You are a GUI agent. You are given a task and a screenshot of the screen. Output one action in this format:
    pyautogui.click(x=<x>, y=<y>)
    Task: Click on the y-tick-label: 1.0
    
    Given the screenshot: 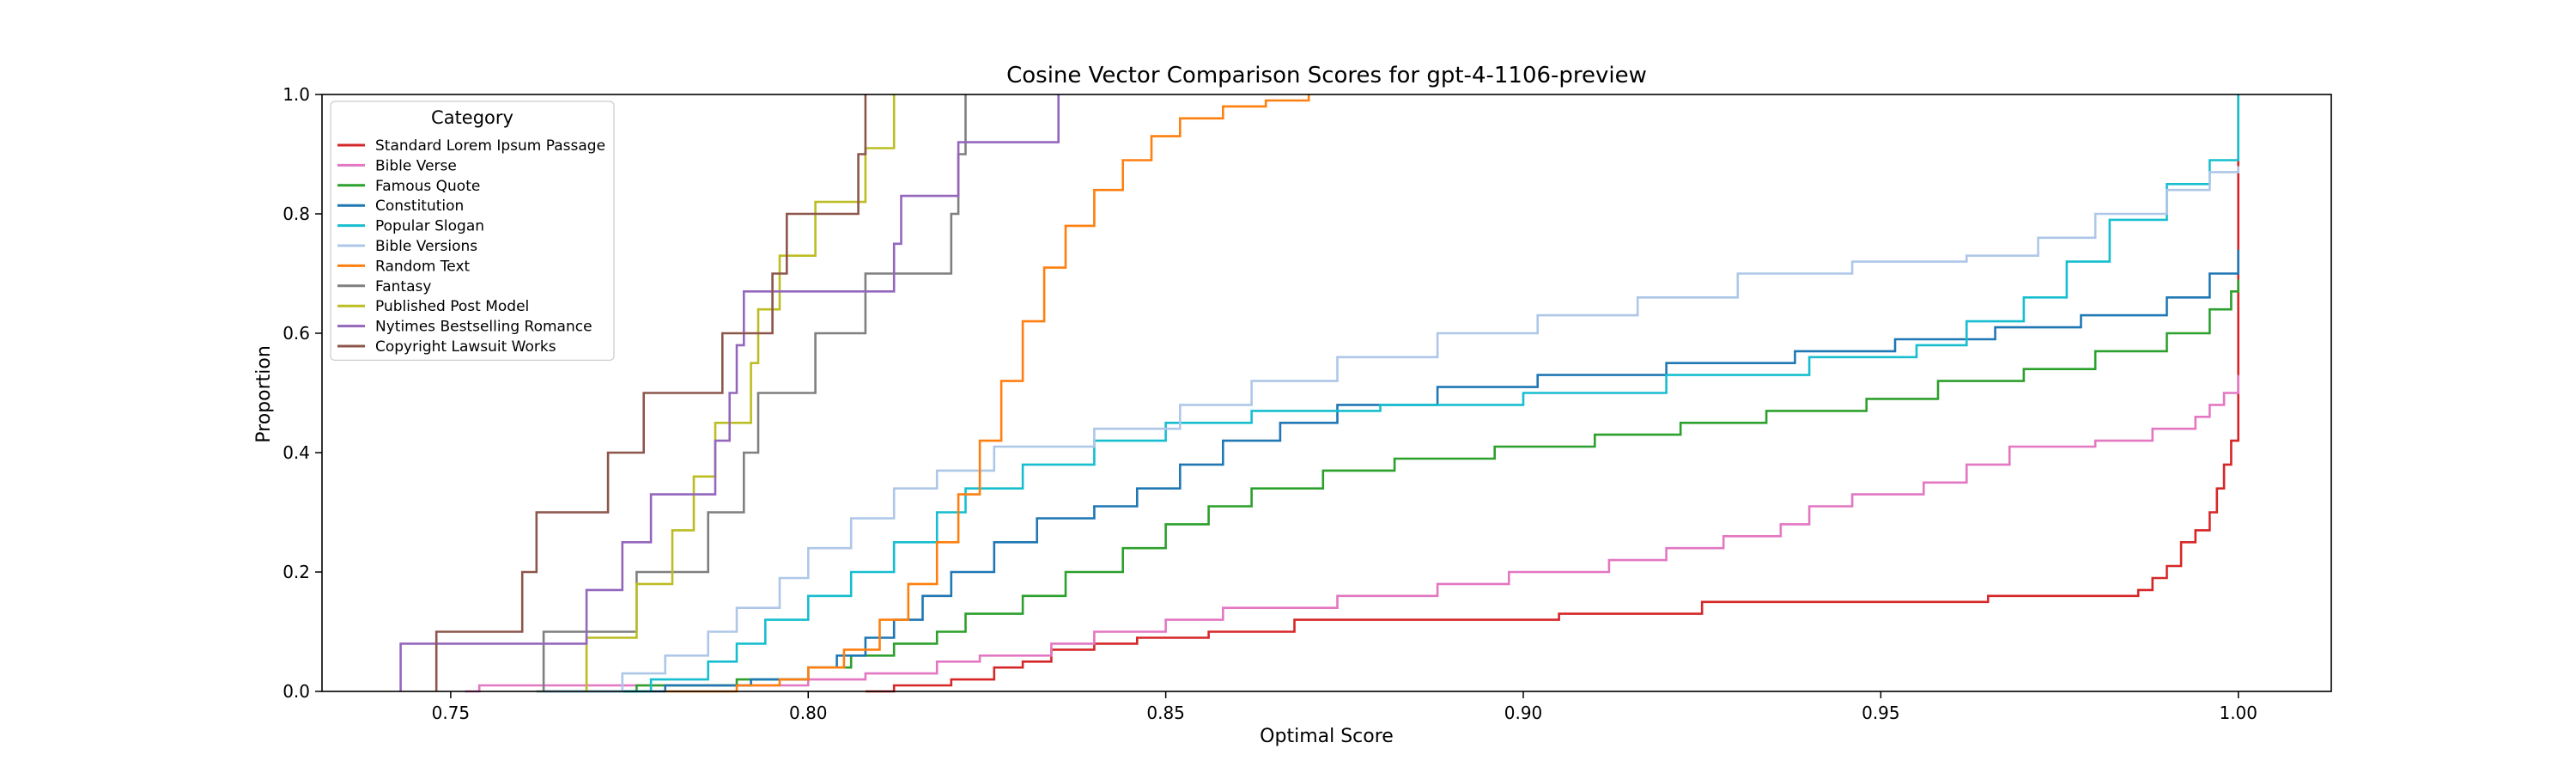 What is the action you would take?
    pyautogui.click(x=296, y=95)
    